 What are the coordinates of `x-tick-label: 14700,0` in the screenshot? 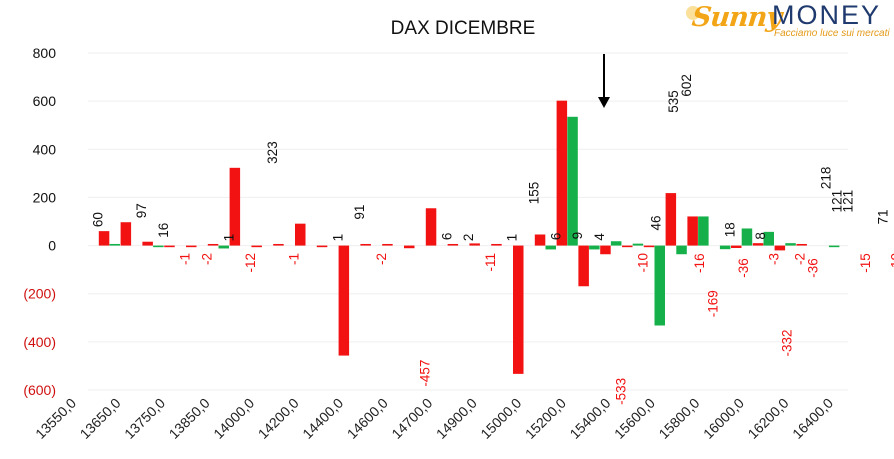 It's located at (411, 418).